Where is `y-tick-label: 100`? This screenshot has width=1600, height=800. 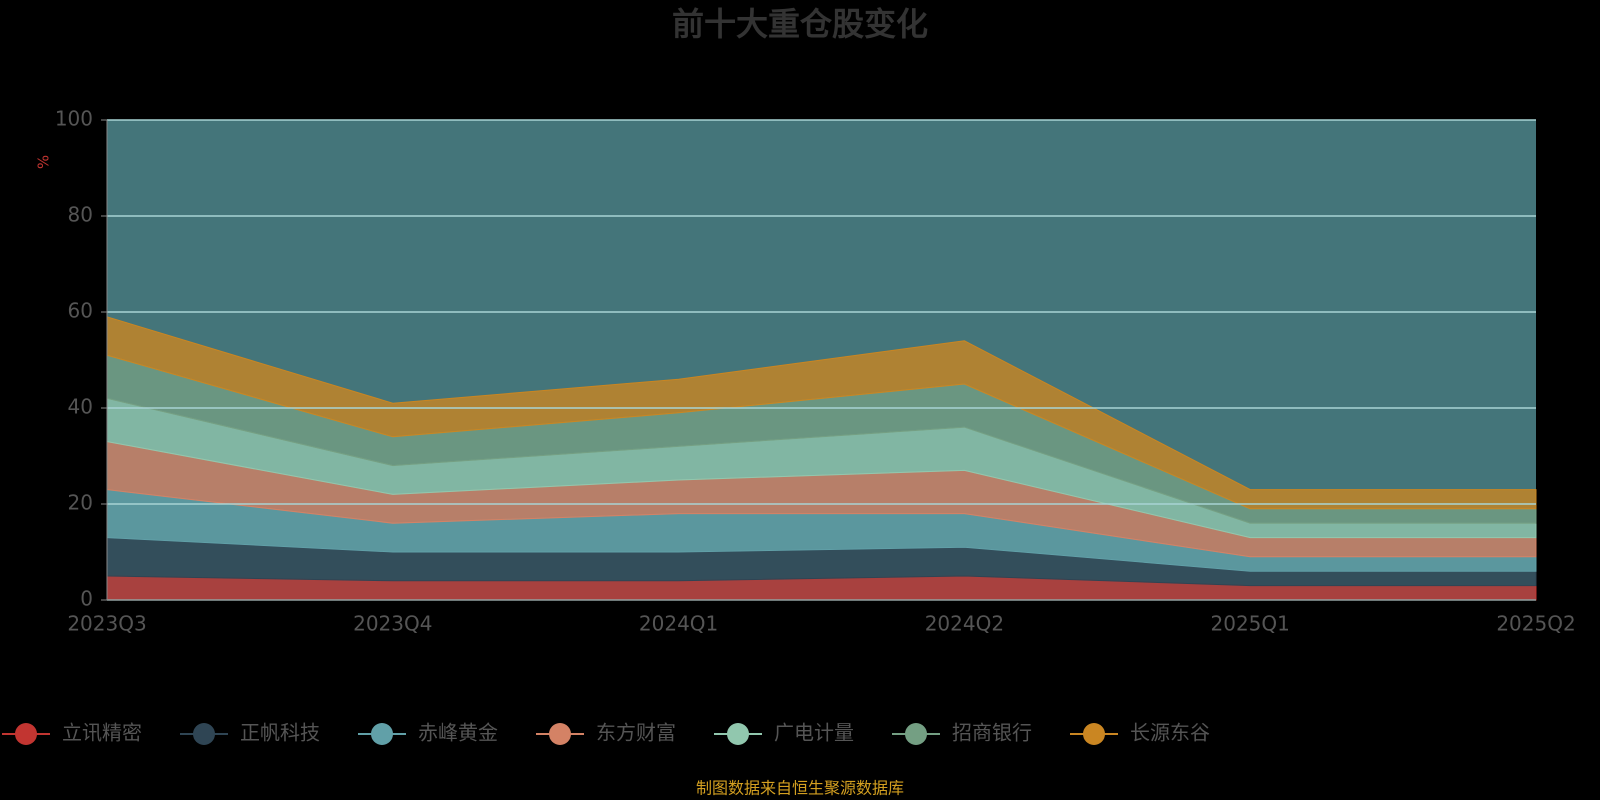 y-tick-label: 100 is located at coordinates (74, 119).